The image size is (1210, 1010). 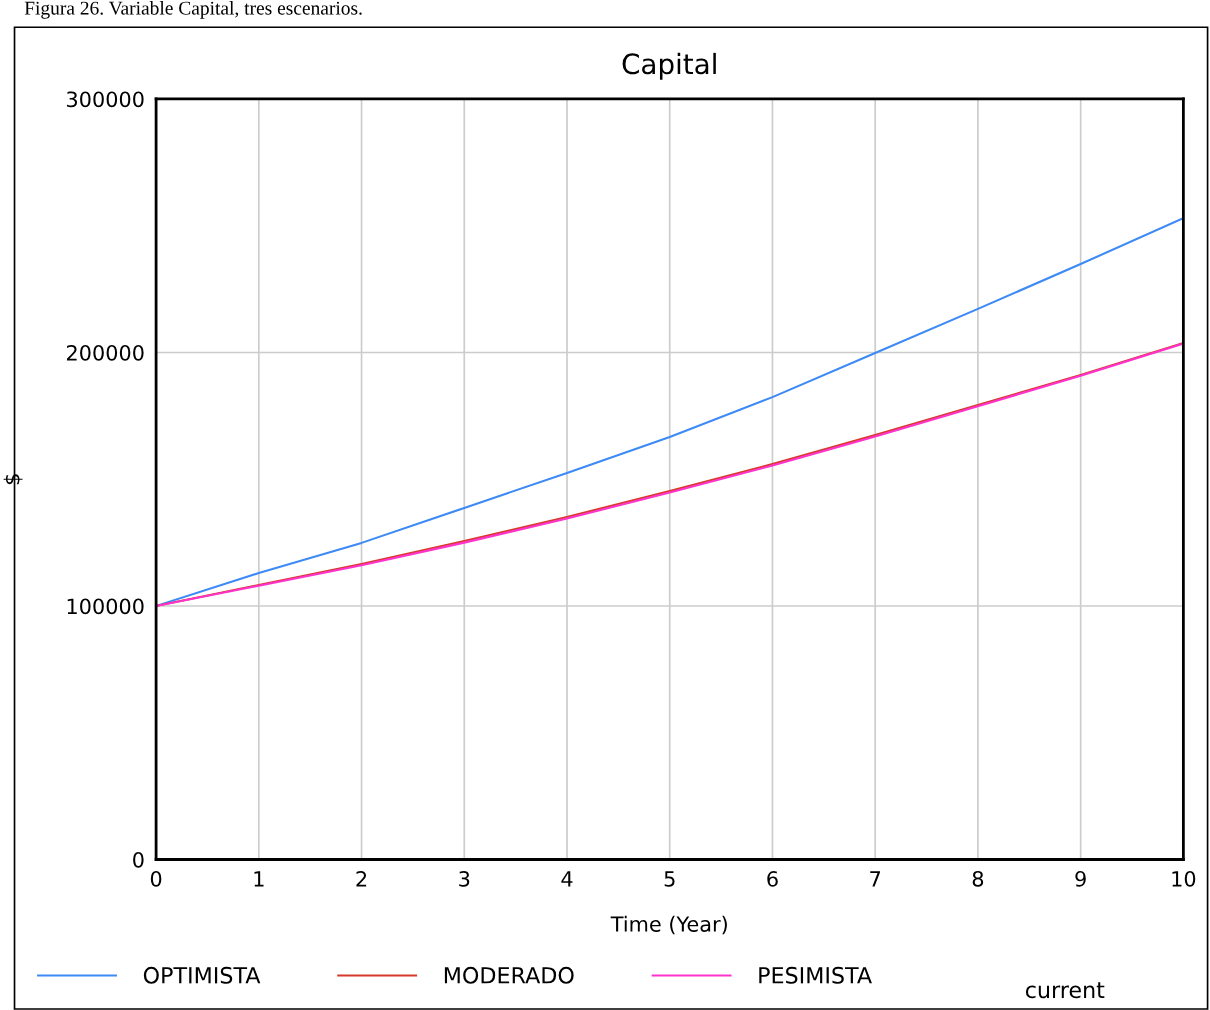 I want to click on y-tick-label: 100000, so click(x=105, y=606).